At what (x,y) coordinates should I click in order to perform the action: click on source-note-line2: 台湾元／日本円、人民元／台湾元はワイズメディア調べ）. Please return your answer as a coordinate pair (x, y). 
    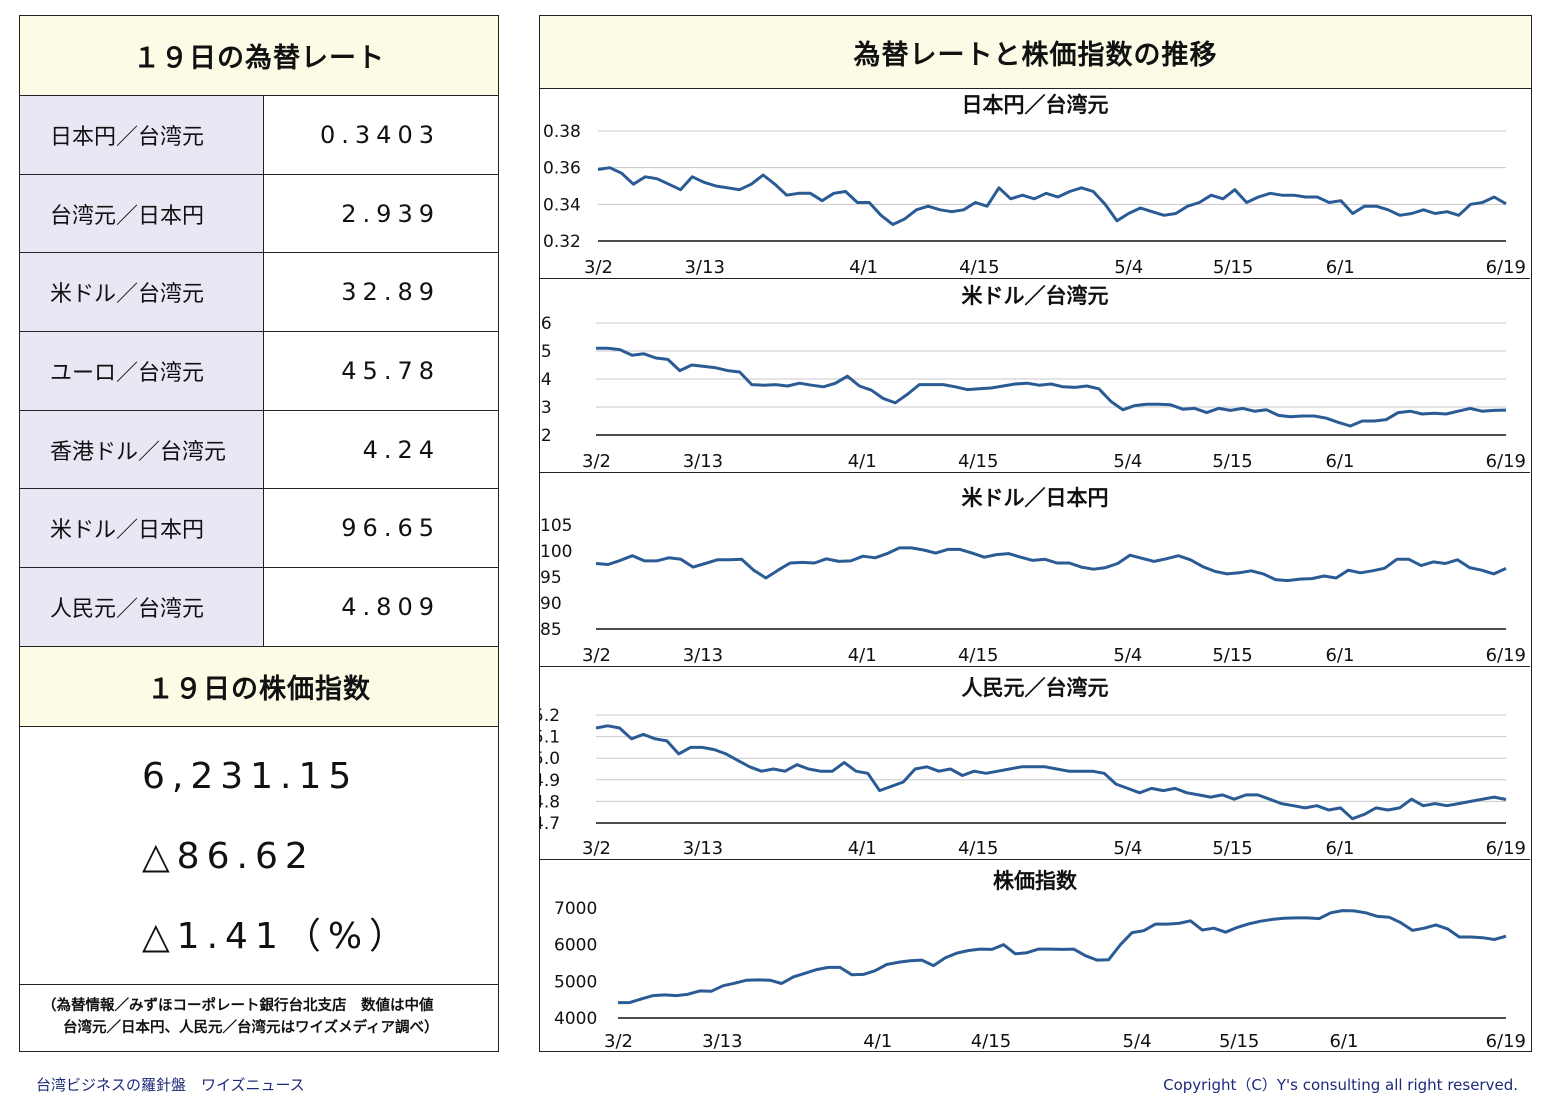
    Looking at the image, I should click on (251, 1027).